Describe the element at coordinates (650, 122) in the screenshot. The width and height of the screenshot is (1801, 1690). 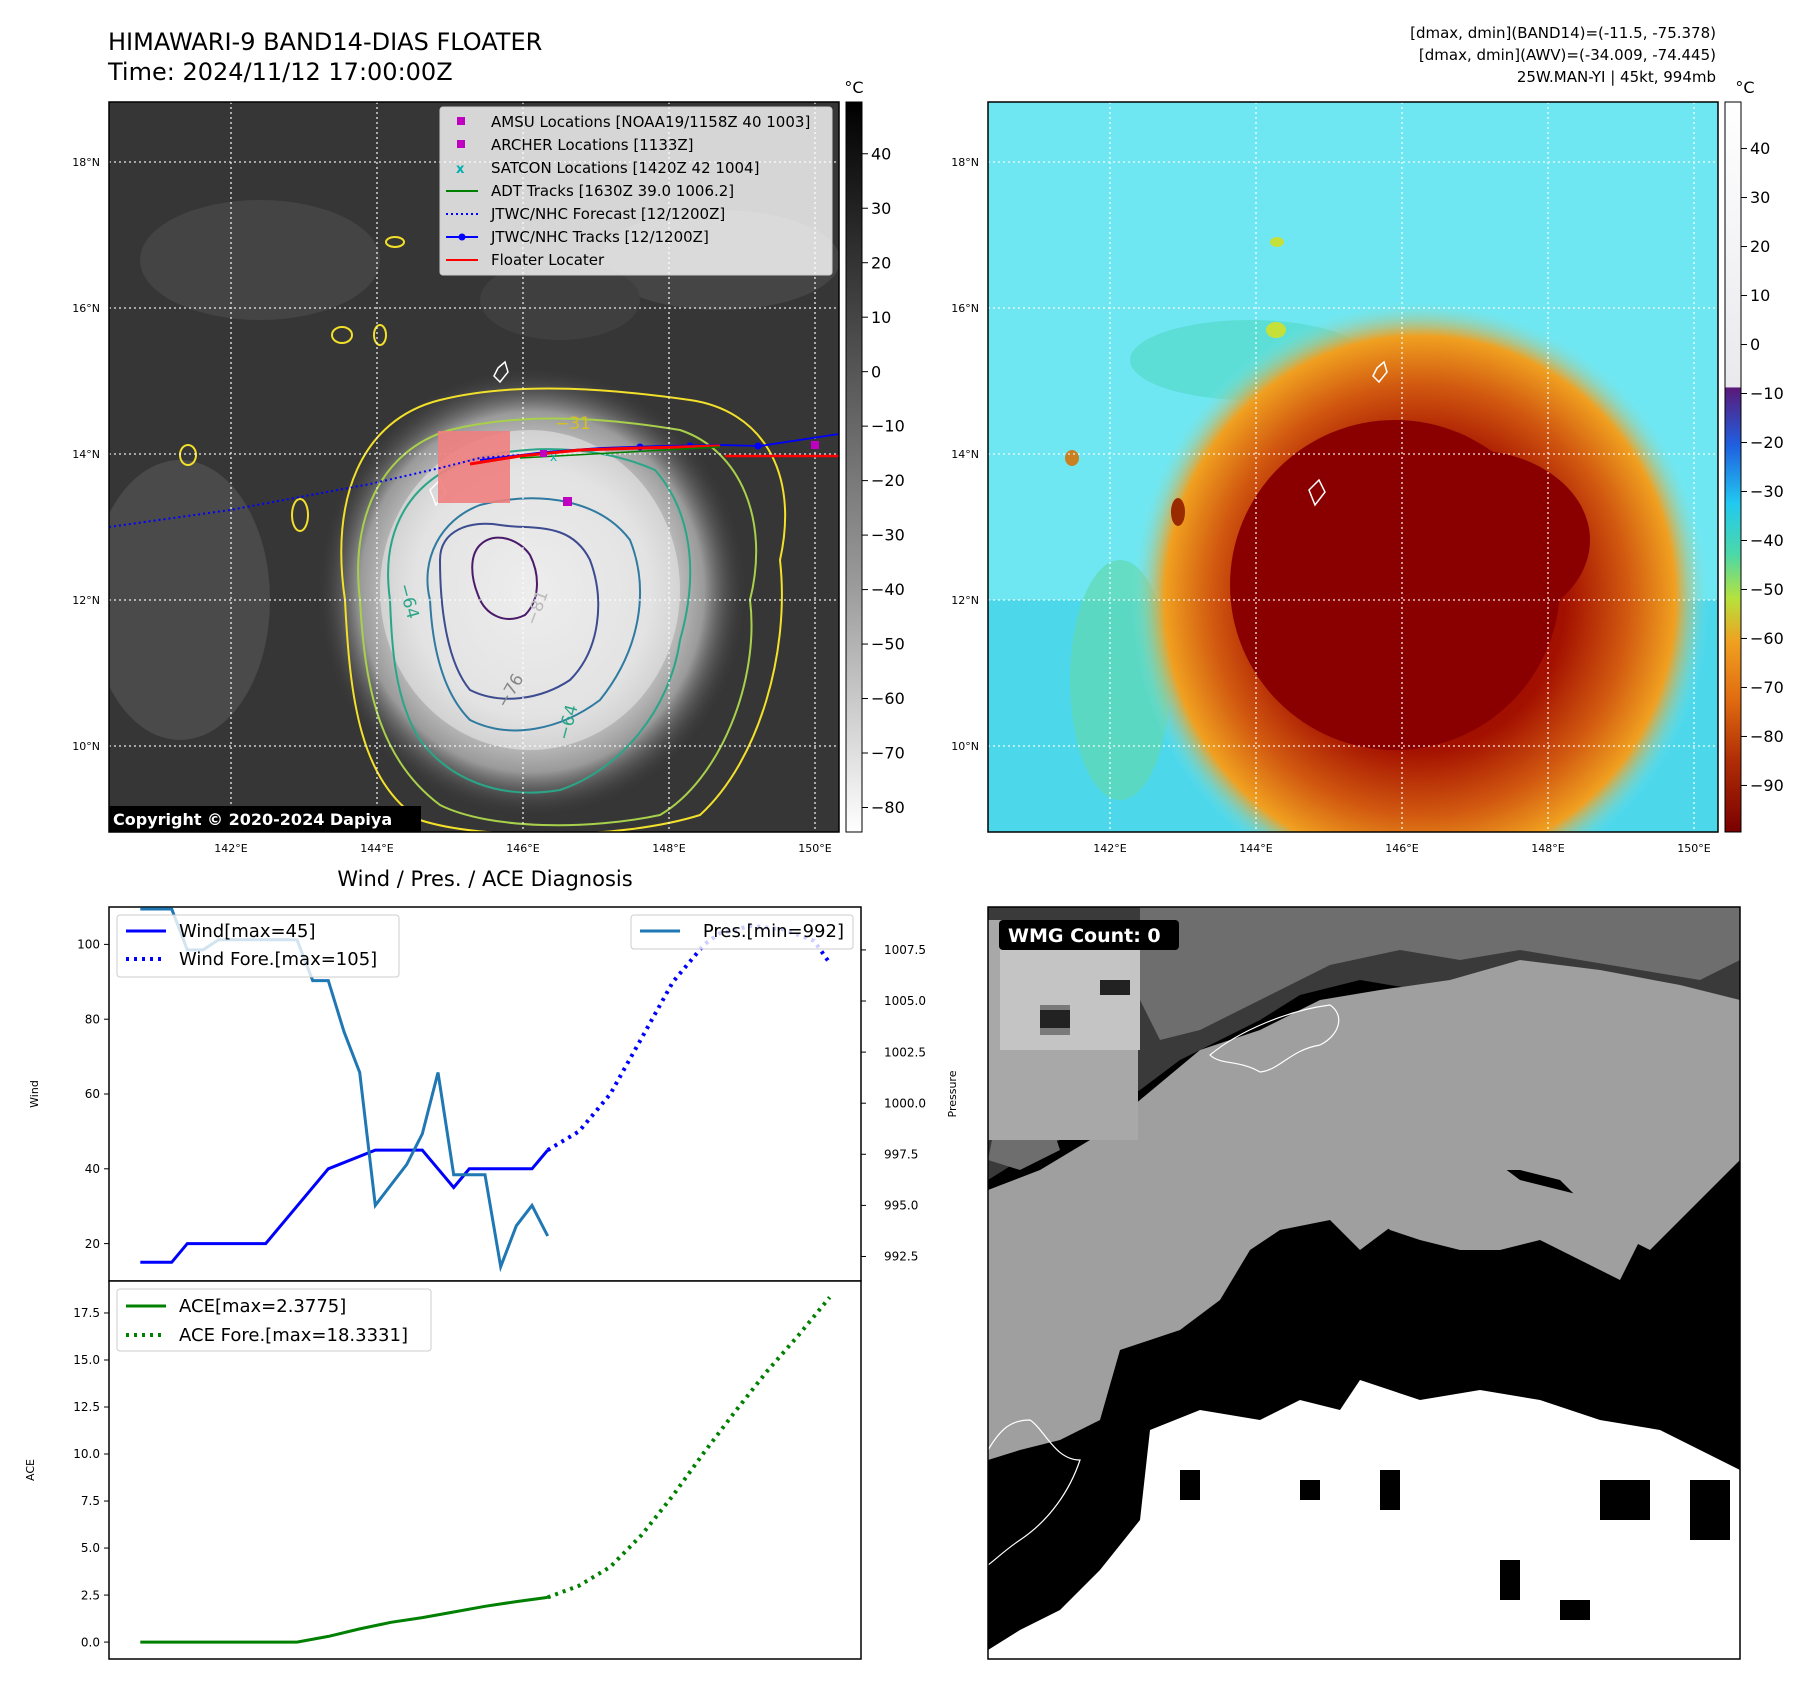
I see `legend-amsu: AMSU Locations [NOAA19/1158Z 40 1003]` at that location.